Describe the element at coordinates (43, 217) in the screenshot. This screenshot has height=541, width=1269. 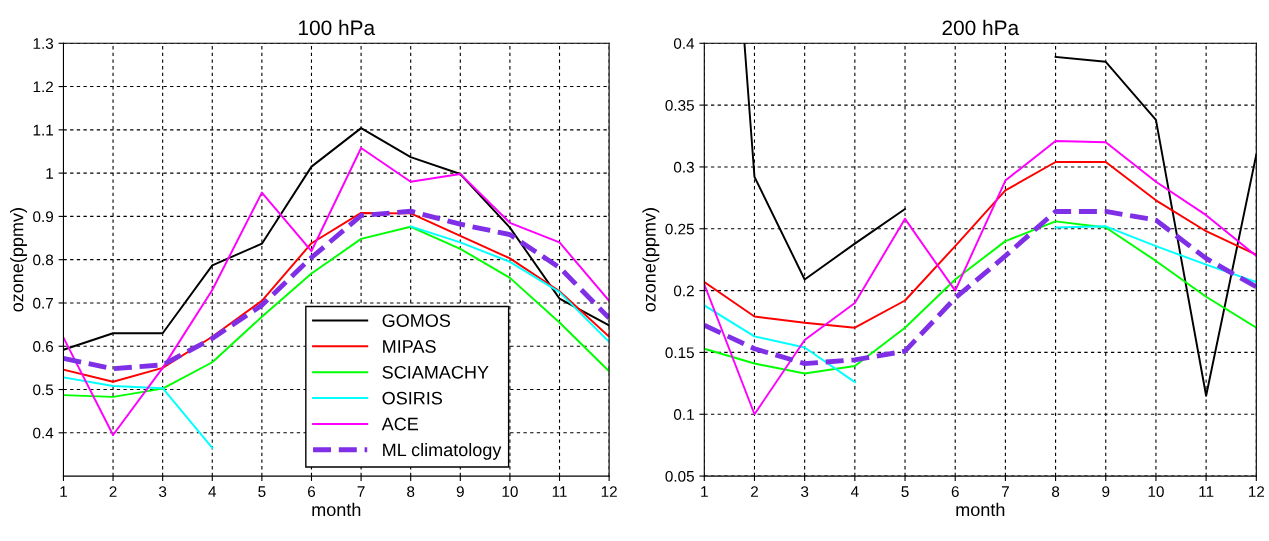
I see `y-tick-label: 0.9` at that location.